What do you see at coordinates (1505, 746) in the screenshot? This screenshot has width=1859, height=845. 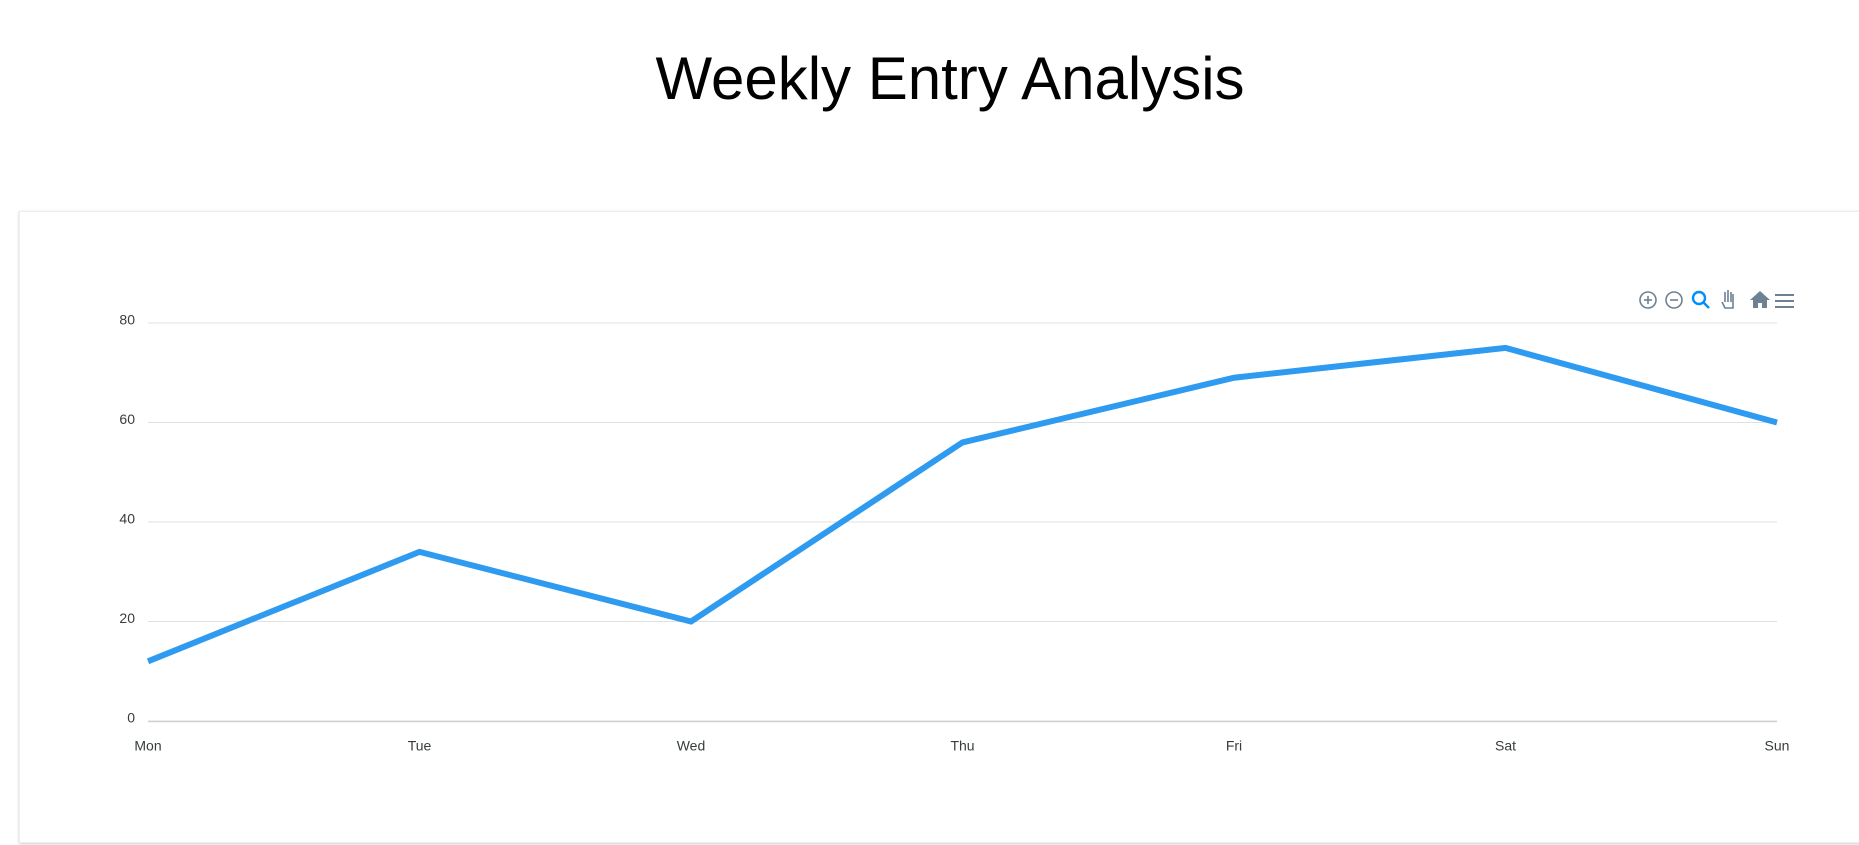 I see `x-tick-label: Sat` at bounding box center [1505, 746].